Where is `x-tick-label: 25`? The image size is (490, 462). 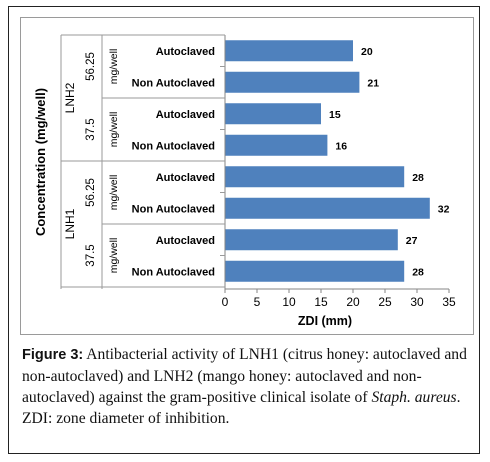 x-tick-label: 25 is located at coordinates (385, 302).